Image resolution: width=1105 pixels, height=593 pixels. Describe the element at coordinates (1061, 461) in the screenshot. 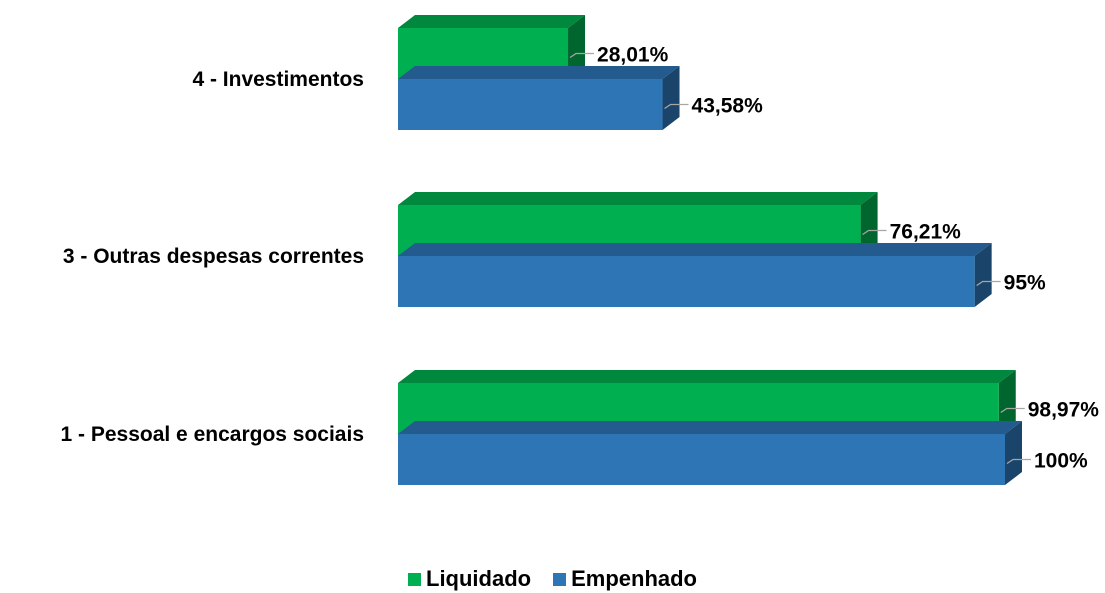

I see `data-label-empenhado-2: 100%` at that location.